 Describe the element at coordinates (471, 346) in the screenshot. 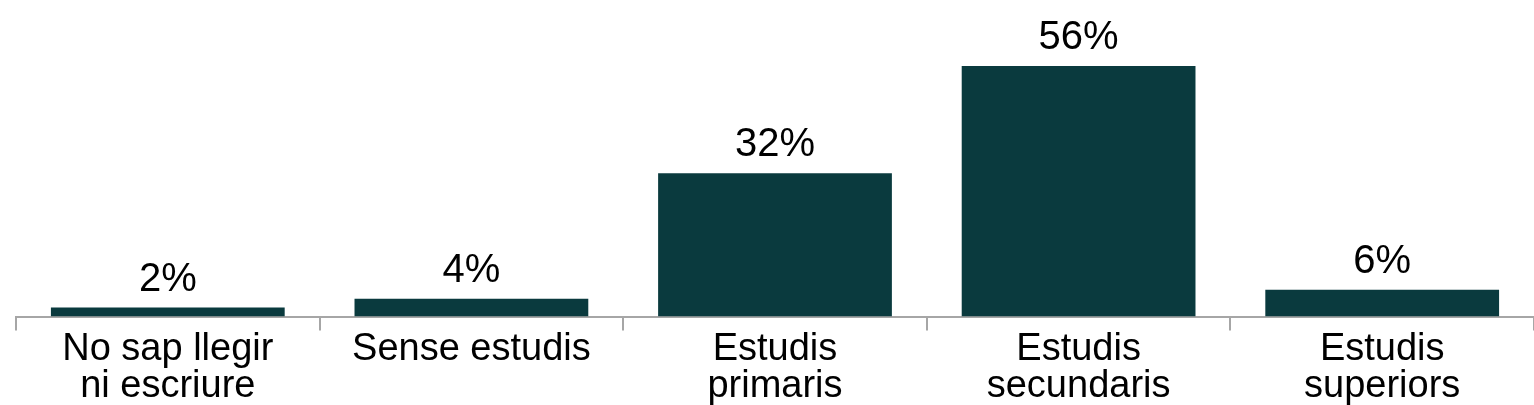

I see `x-tick-label: Sense estudis` at that location.